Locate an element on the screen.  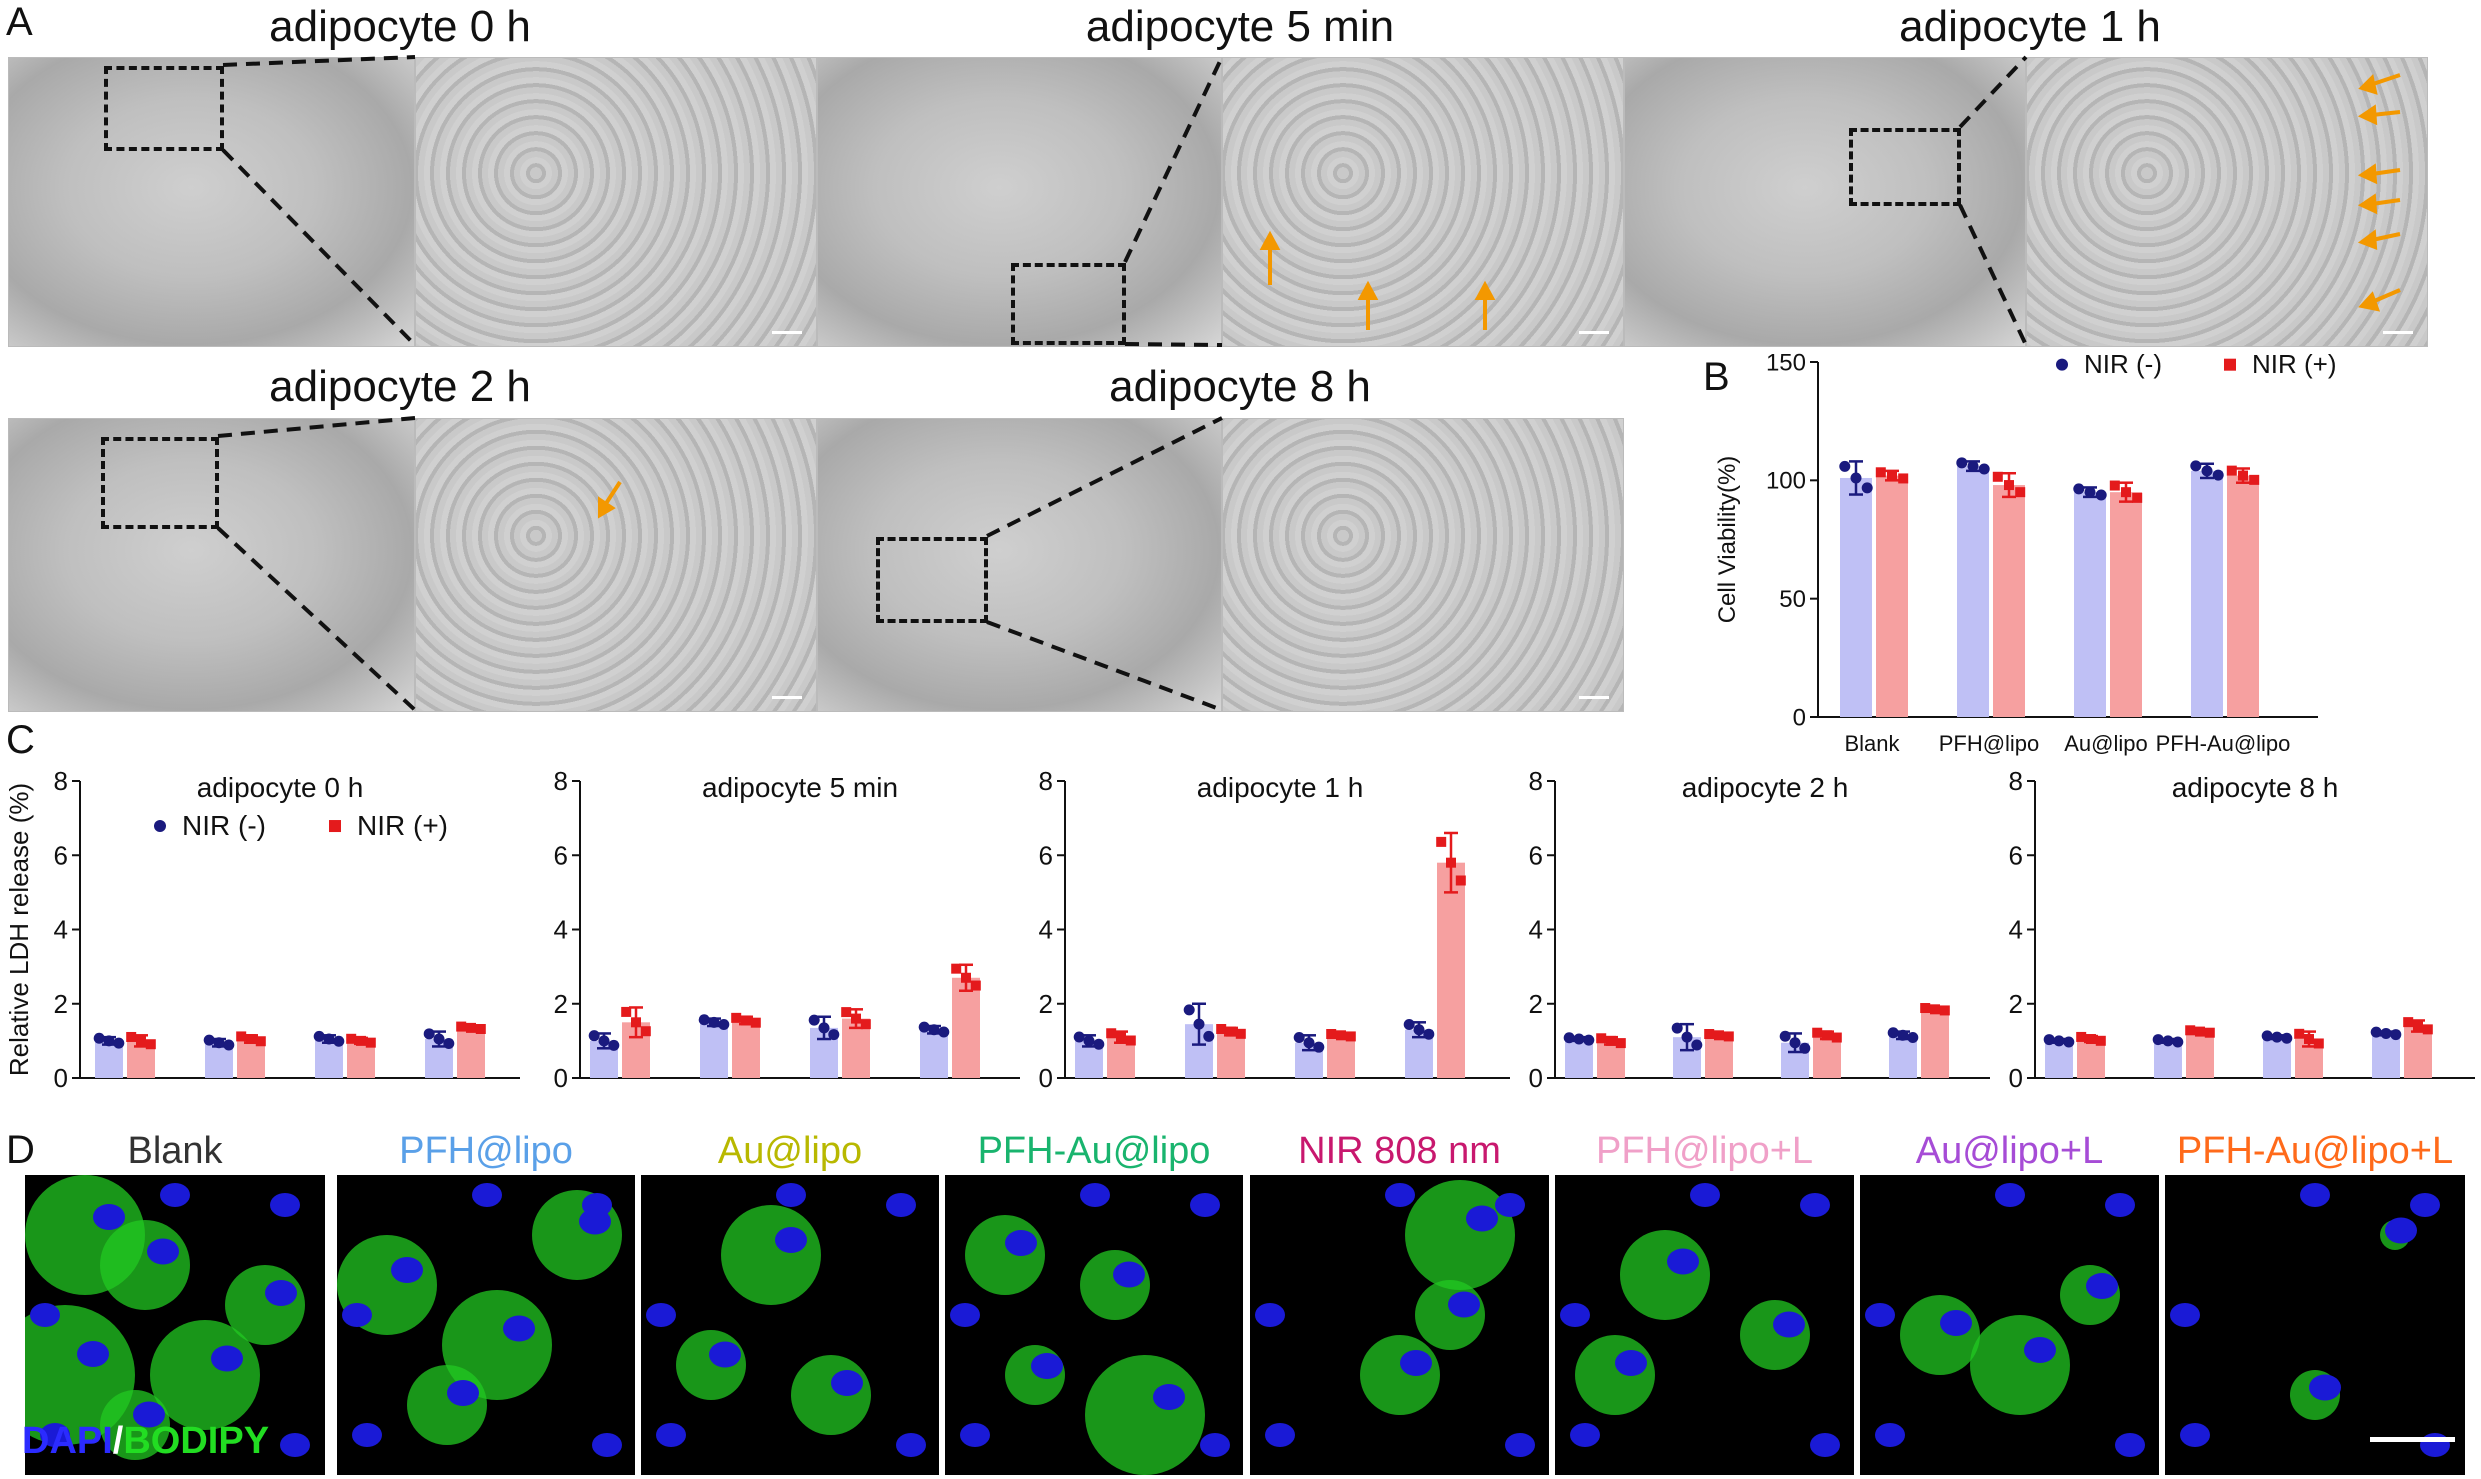
tem-image-5min-zoom is located at coordinates (1423, 202).